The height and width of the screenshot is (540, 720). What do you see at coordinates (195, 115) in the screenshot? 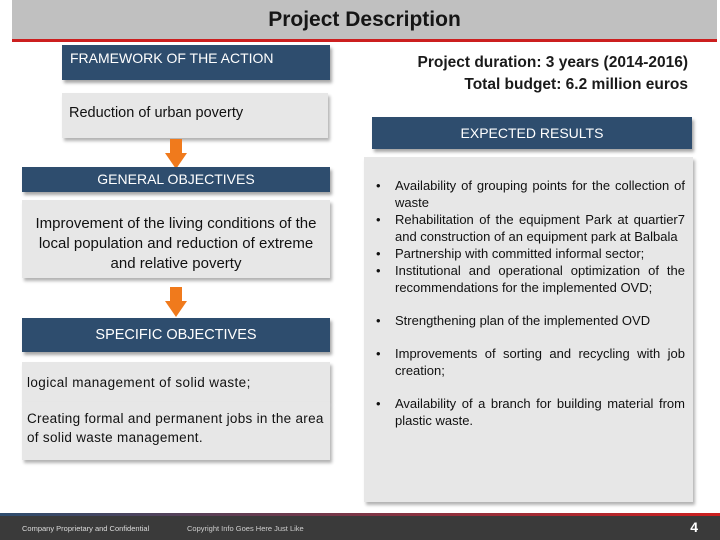
I see `reduction-box: Reduction of urban poverty` at bounding box center [195, 115].